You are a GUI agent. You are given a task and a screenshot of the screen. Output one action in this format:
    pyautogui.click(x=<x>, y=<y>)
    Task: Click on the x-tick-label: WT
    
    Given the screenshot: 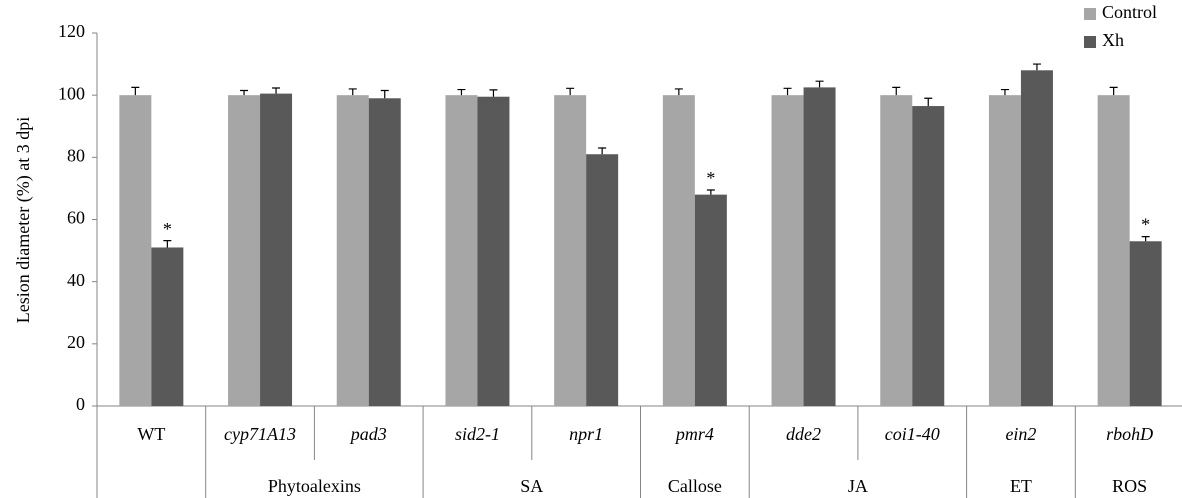 What is the action you would take?
    pyautogui.click(x=151, y=434)
    